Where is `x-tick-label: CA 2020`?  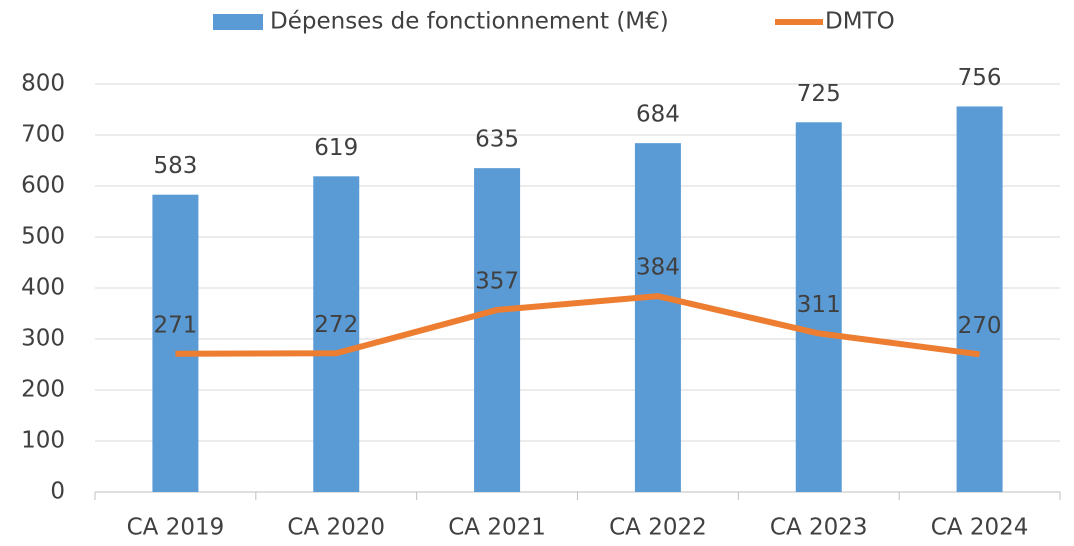
x-tick-label: CA 2020 is located at coordinates (336, 528).